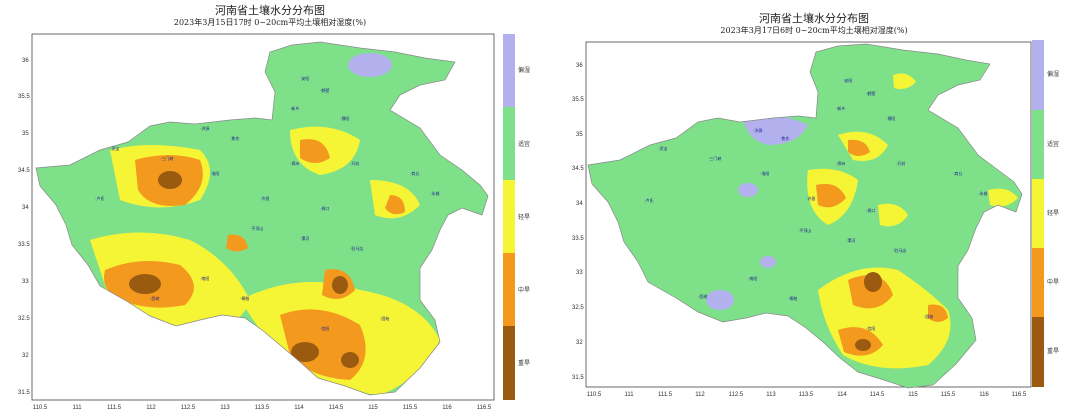 Image resolution: width=1080 pixels, height=415 pixels. Describe the element at coordinates (792, 298) in the screenshot. I see `svg-text: ·桐柏` at that location.